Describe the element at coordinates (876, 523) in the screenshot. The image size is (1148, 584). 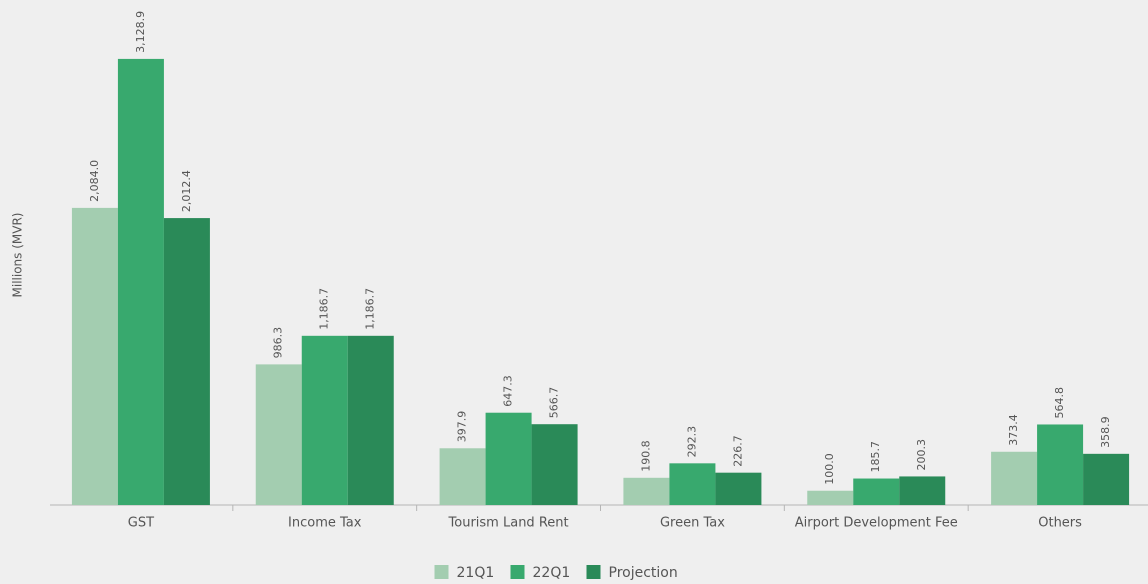
I see `x-tick-label: Airport Development Fee` at that location.